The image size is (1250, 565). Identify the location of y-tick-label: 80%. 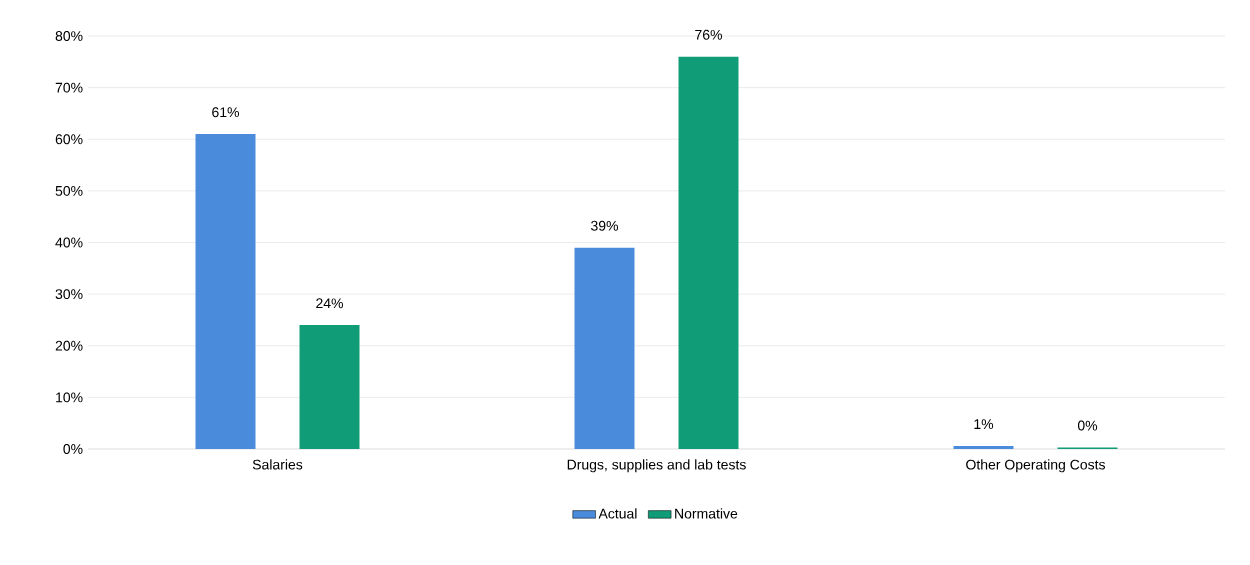
(69, 36).